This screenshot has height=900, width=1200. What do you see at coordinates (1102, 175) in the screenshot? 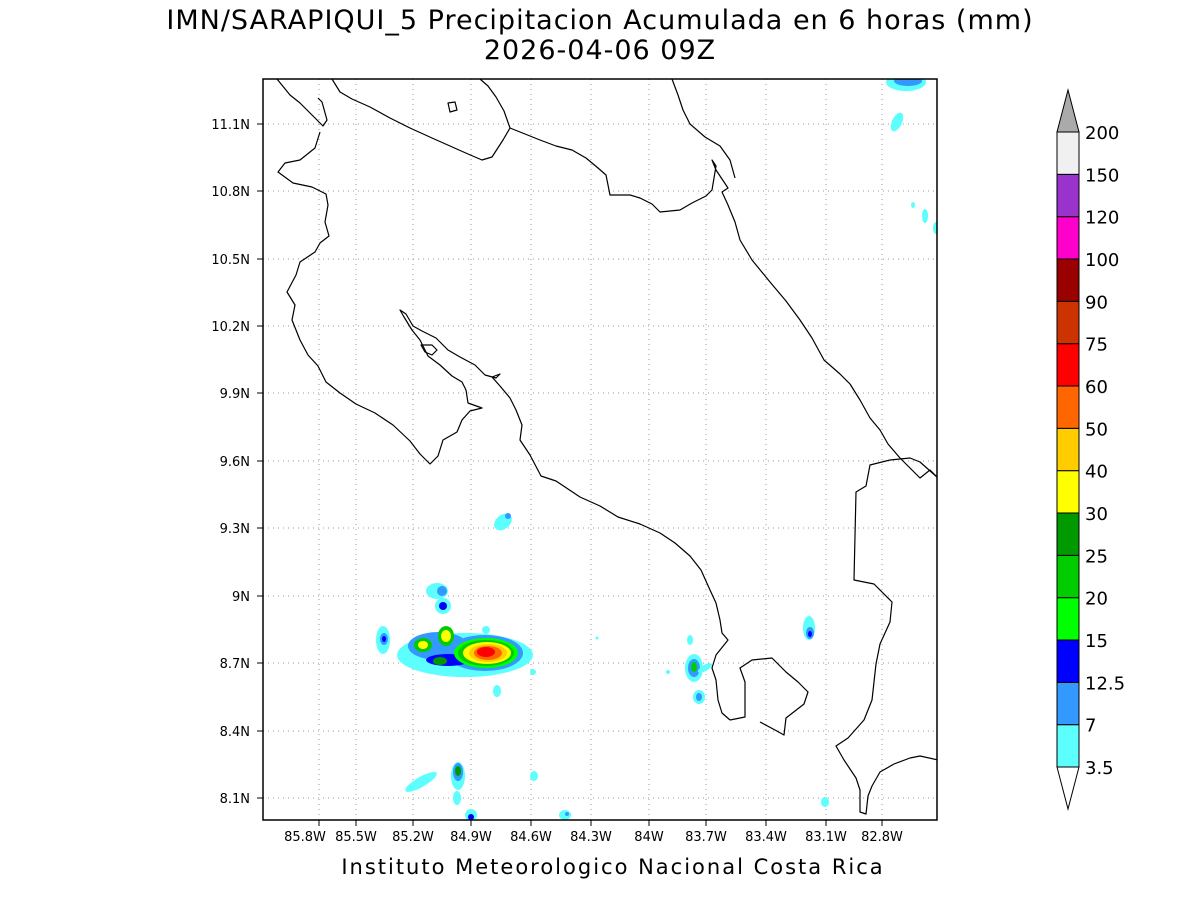
I see `colorbar-label: 150` at bounding box center [1102, 175].